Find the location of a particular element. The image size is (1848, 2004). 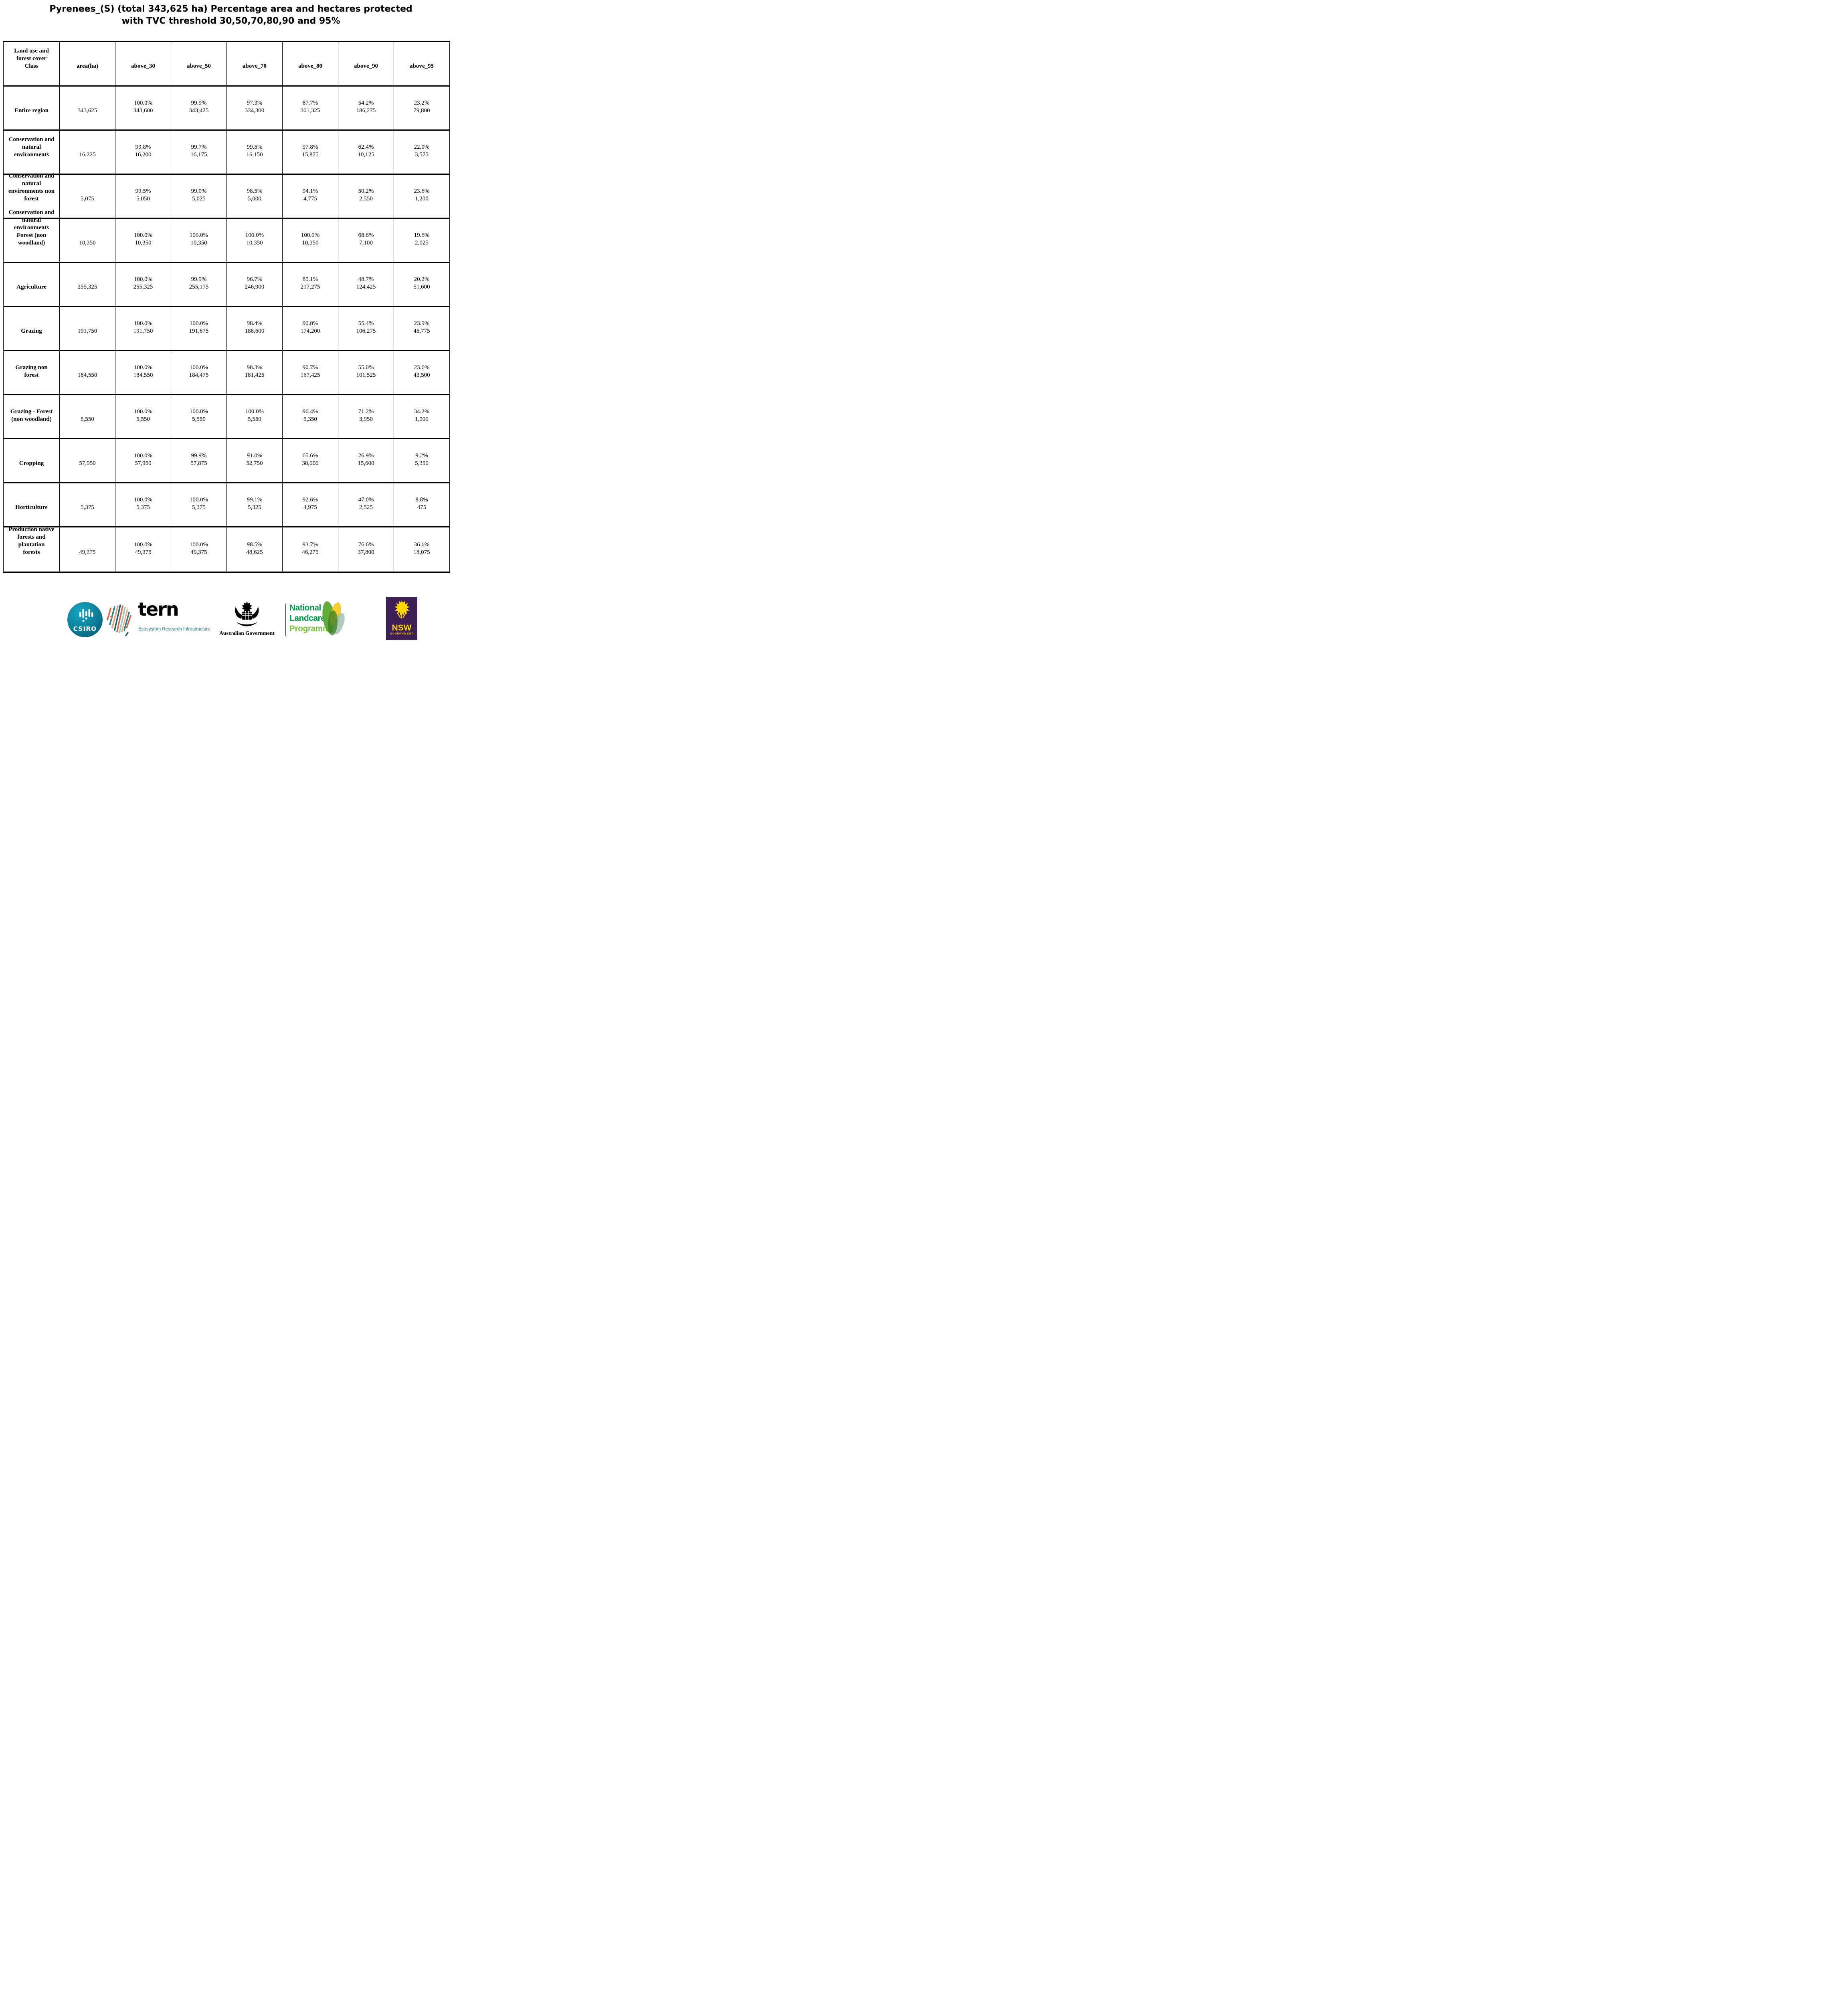

hectare-value: 174,200 is located at coordinates (310, 331).